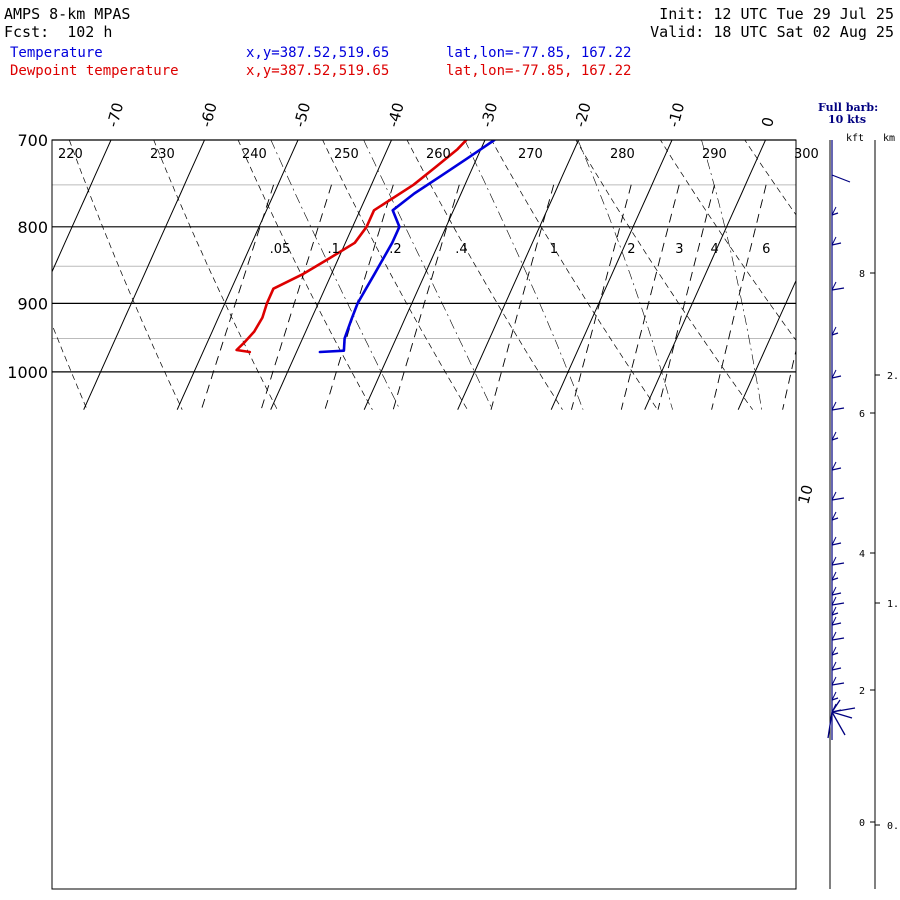 The height and width of the screenshot is (900, 900). I want to click on pressure-tick-label: 700, so click(32, 140).